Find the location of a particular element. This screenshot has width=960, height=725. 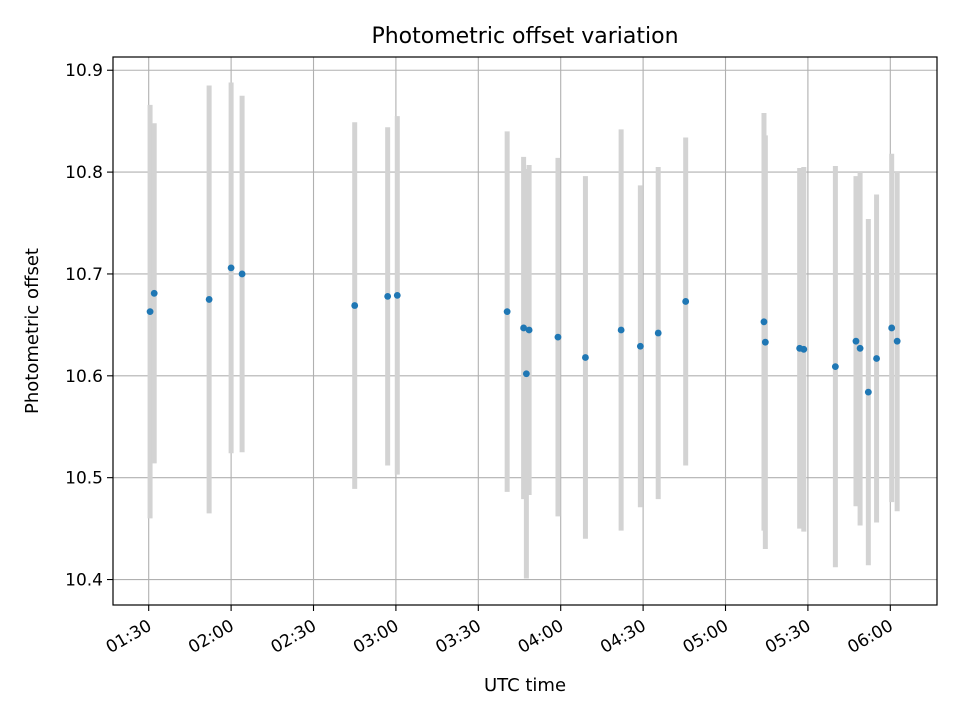

y-tick-label: 10.6 is located at coordinates (84, 377).